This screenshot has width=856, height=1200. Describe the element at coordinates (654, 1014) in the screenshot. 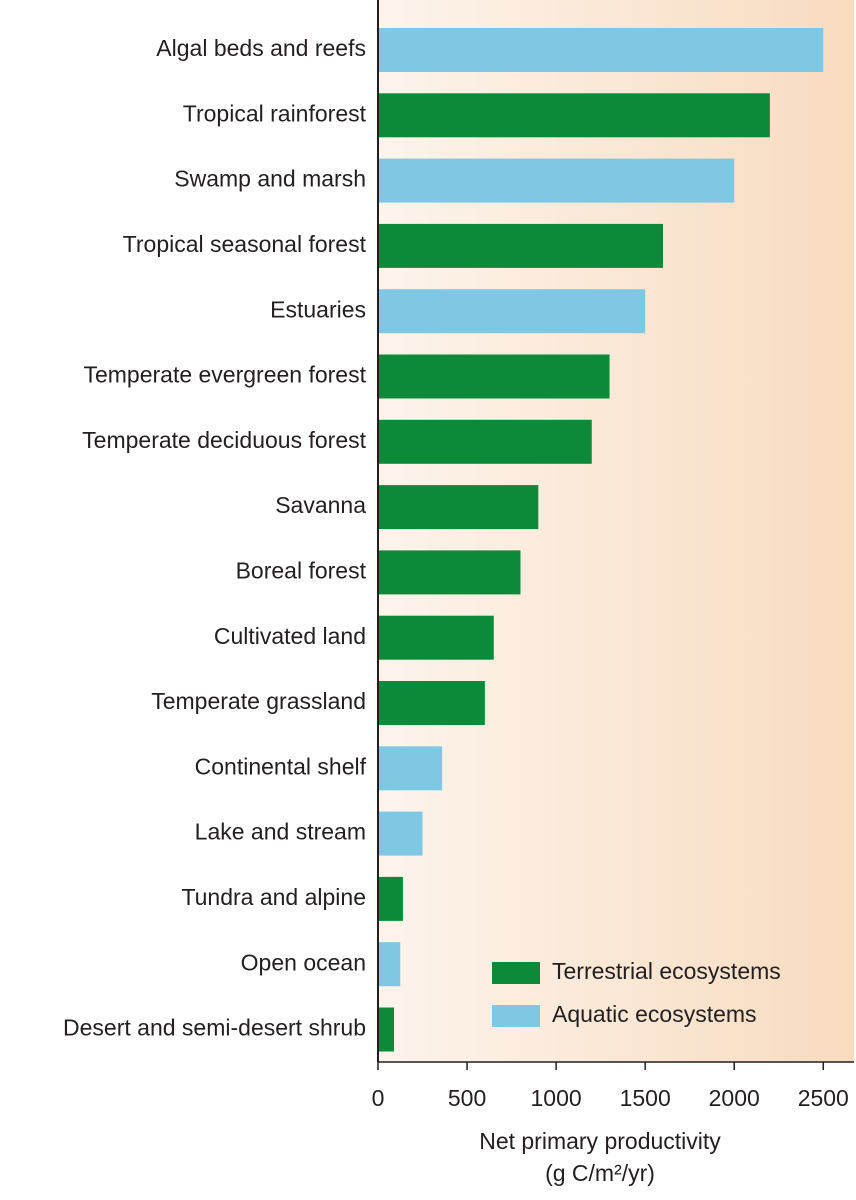

I see `legend-label: Aquatic ecosystems` at that location.